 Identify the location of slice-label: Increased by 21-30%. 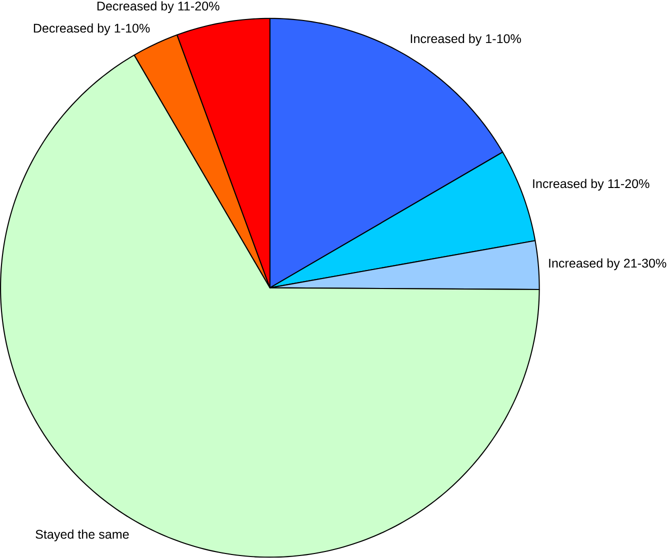
(607, 264).